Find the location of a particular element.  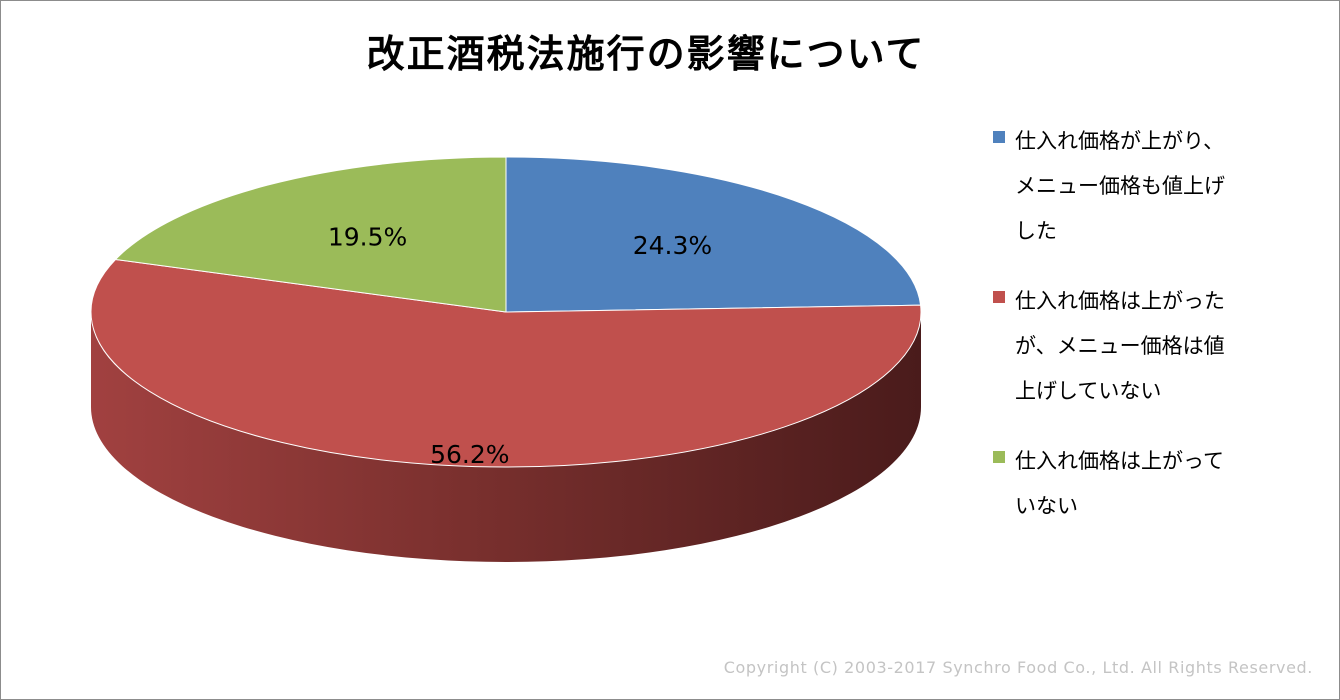

pie-data-label: 19.5% is located at coordinates (367, 236).